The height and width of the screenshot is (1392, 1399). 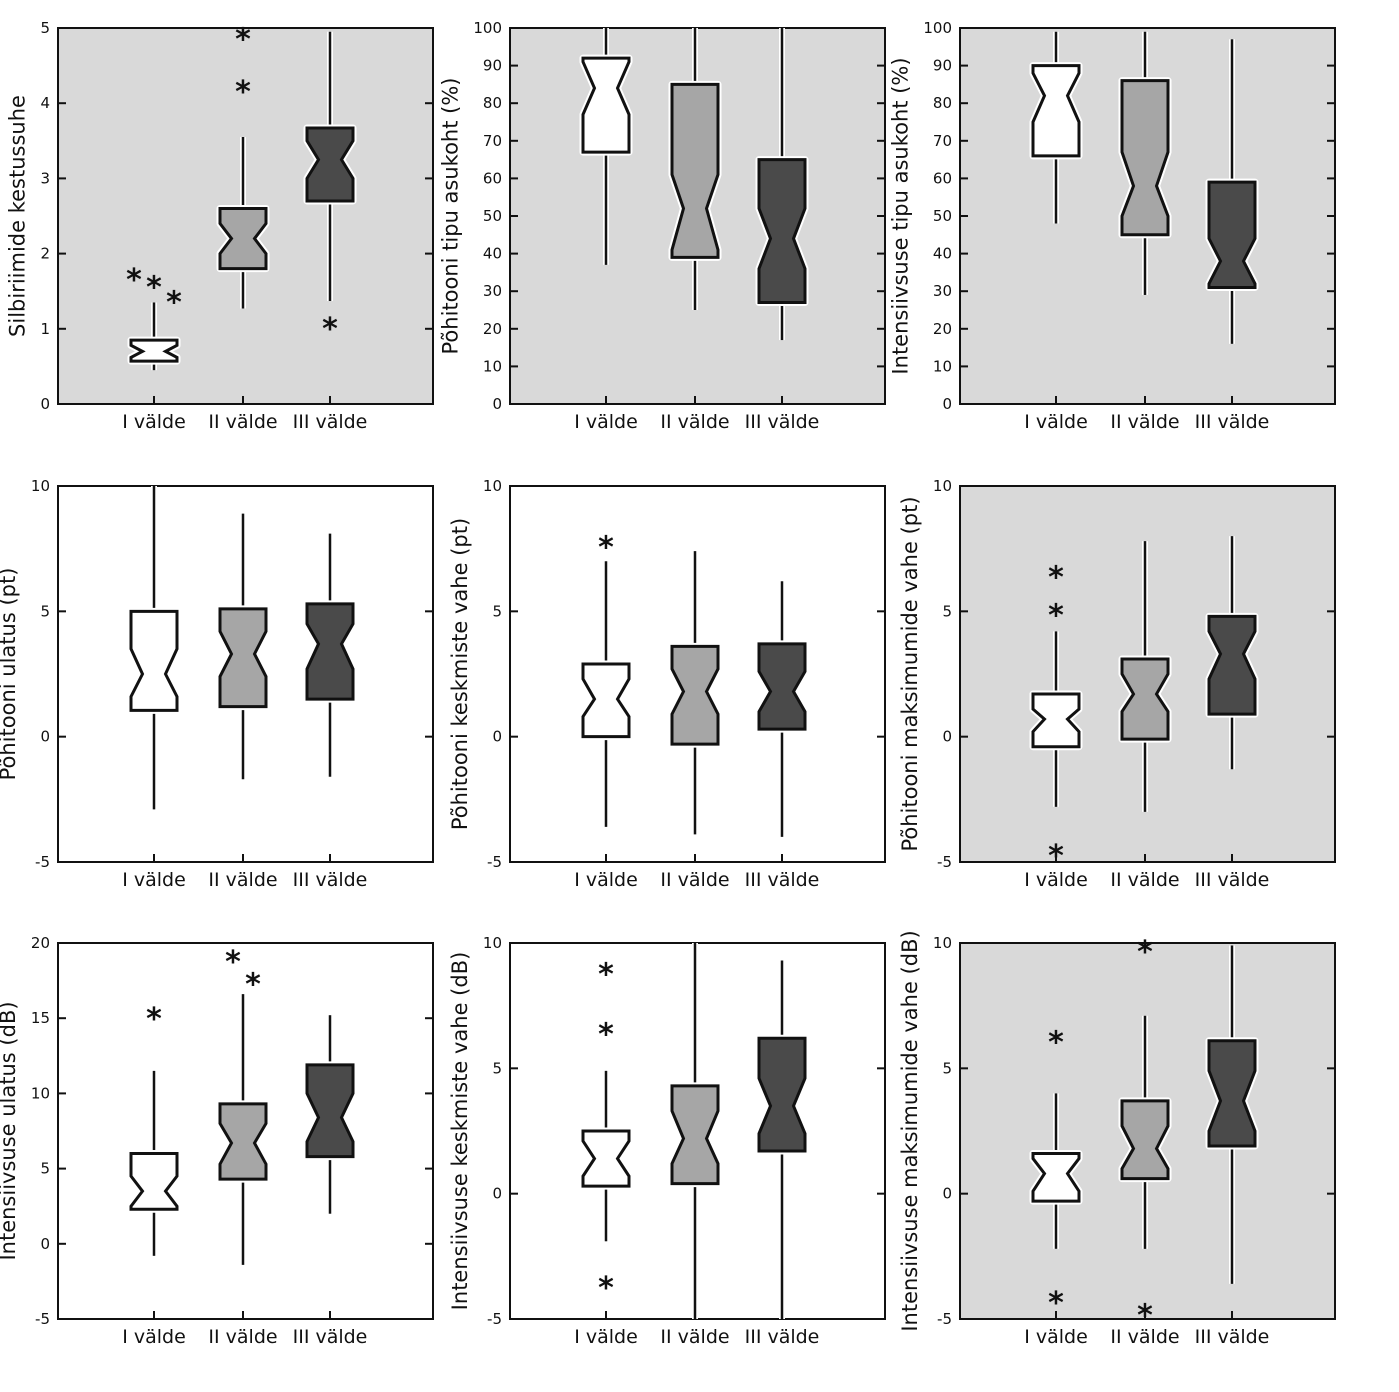 What do you see at coordinates (901, 215) in the screenshot?
I see `y-axis-label: Intensiivsuse tipu asukoht (%)` at bounding box center [901, 215].